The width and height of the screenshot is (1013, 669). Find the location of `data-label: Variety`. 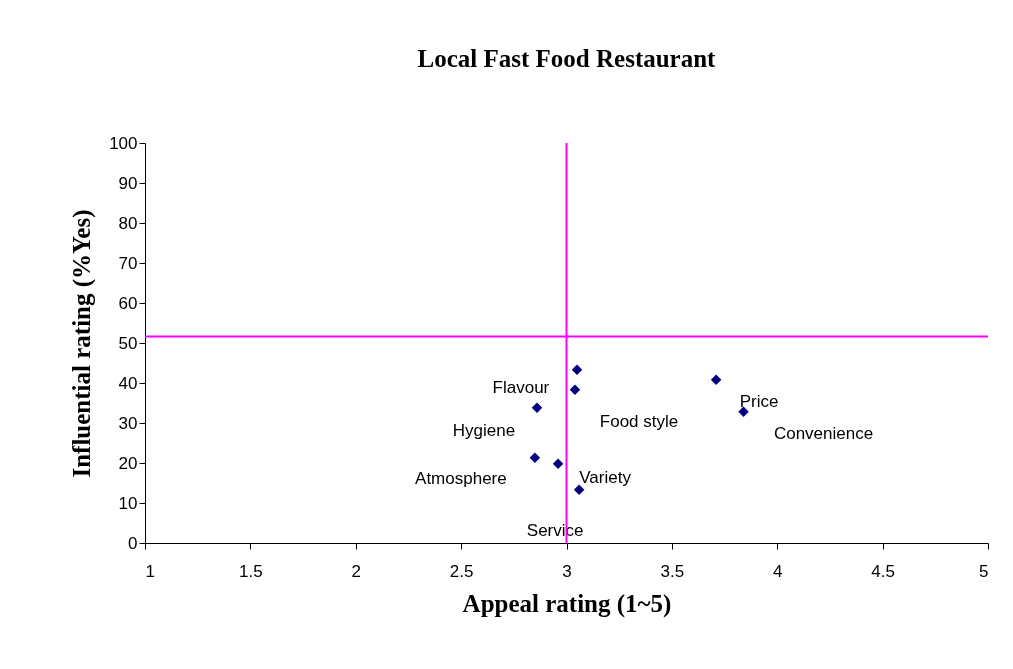

data-label: Variety is located at coordinates (605, 477).